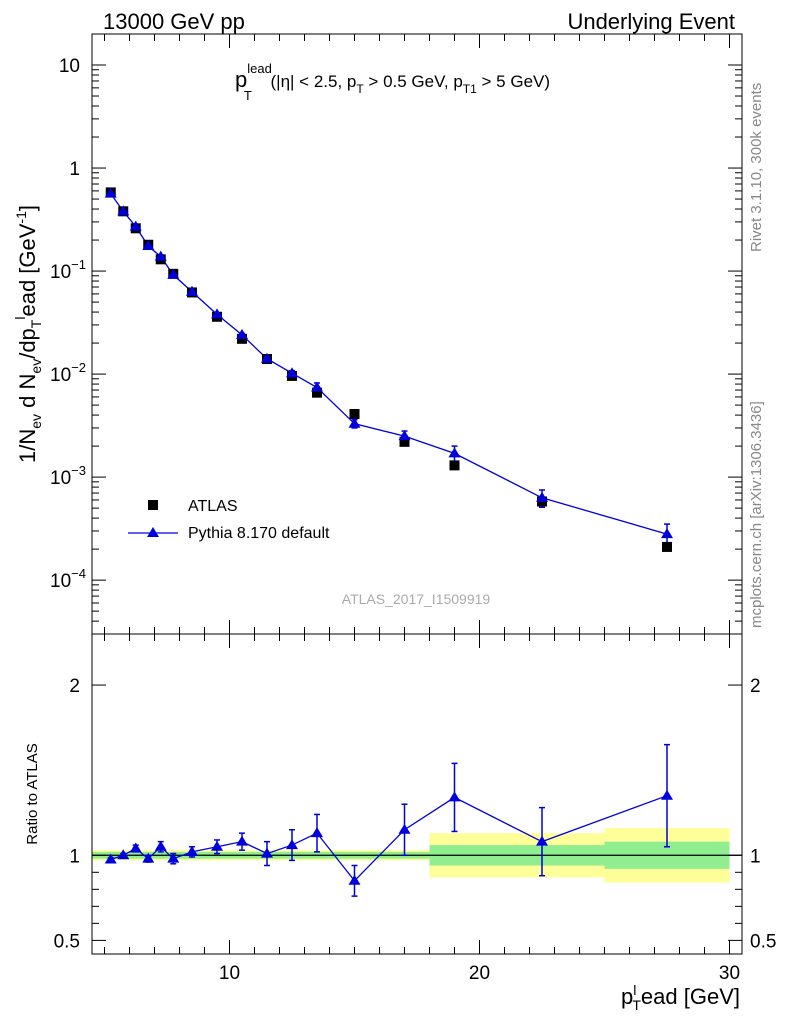 The image size is (786, 1024). Describe the element at coordinates (153, 532) in the screenshot. I see `legend-pythia-marker` at that location.